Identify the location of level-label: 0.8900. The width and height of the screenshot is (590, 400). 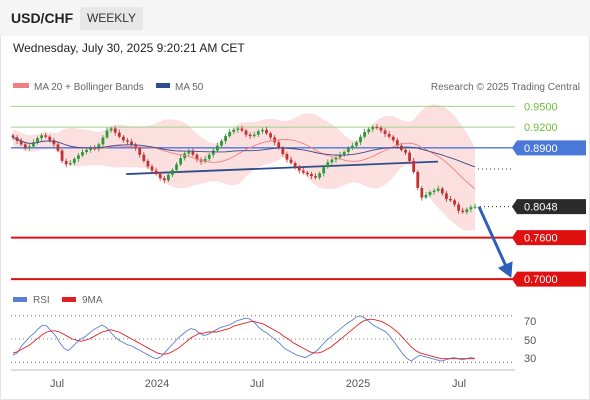
(541, 149).